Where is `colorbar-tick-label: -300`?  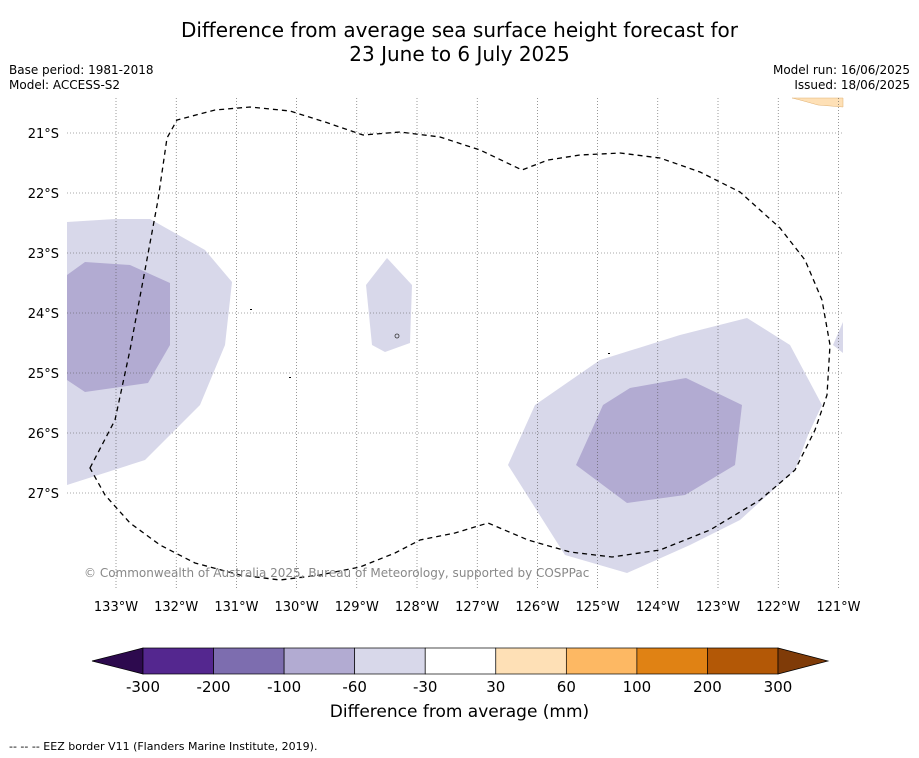
colorbar-tick-label: -300 is located at coordinates (143, 687).